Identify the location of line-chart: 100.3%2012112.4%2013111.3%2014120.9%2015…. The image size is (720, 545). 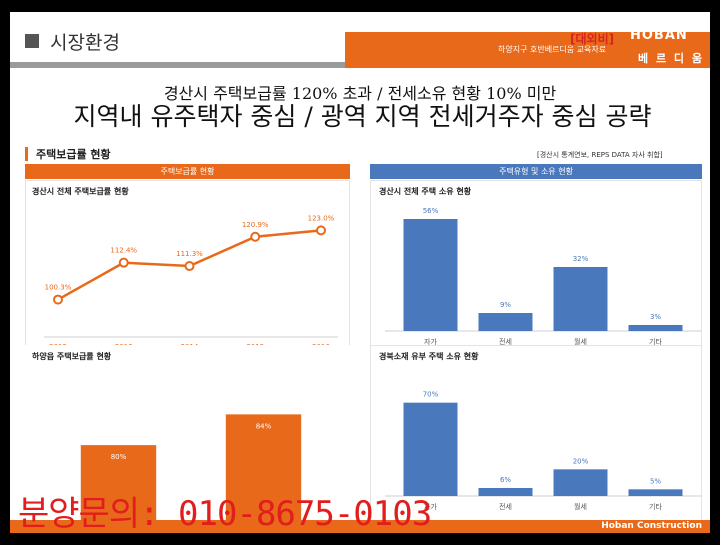
(191, 281).